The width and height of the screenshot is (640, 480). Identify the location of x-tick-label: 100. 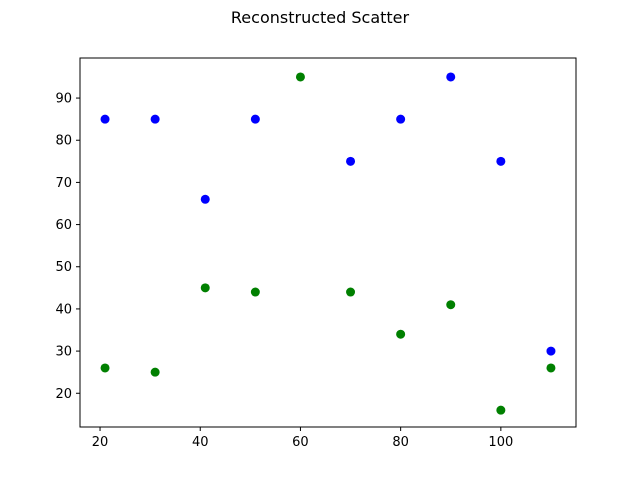
(500, 442).